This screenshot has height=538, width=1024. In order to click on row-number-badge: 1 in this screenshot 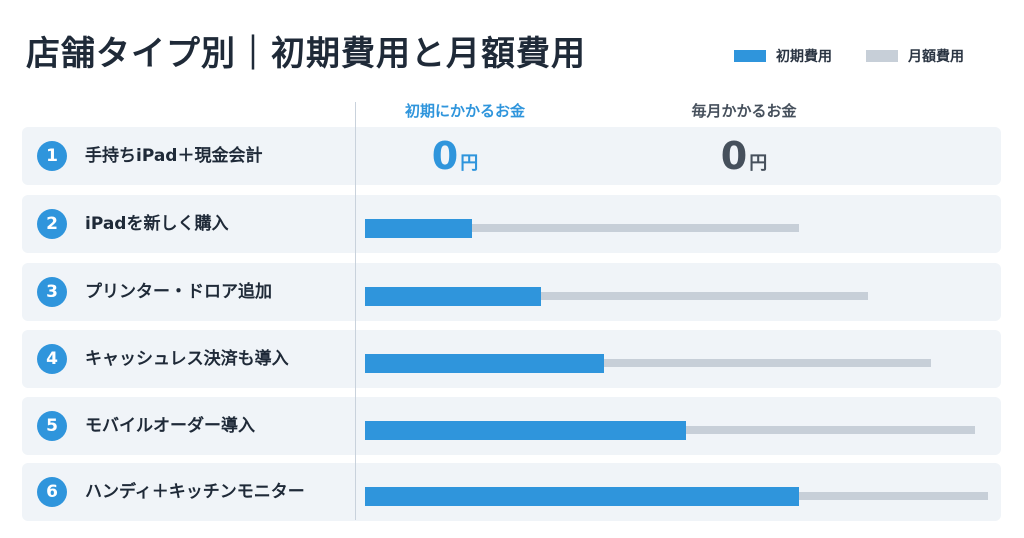, I will do `click(52, 156)`.